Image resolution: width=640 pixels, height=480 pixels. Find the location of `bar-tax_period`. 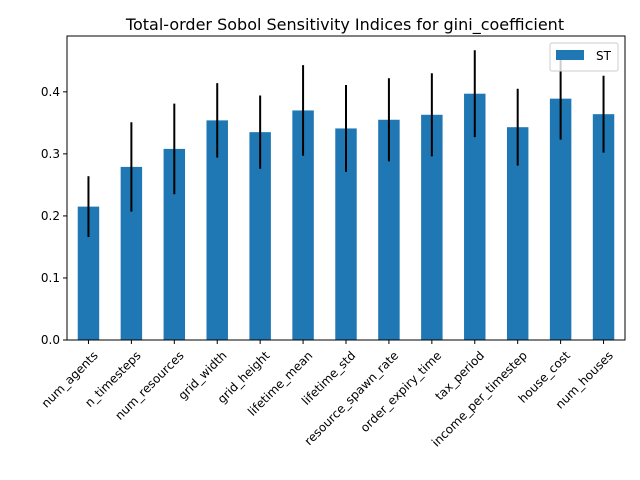

bar-tax_period is located at coordinates (475, 216).